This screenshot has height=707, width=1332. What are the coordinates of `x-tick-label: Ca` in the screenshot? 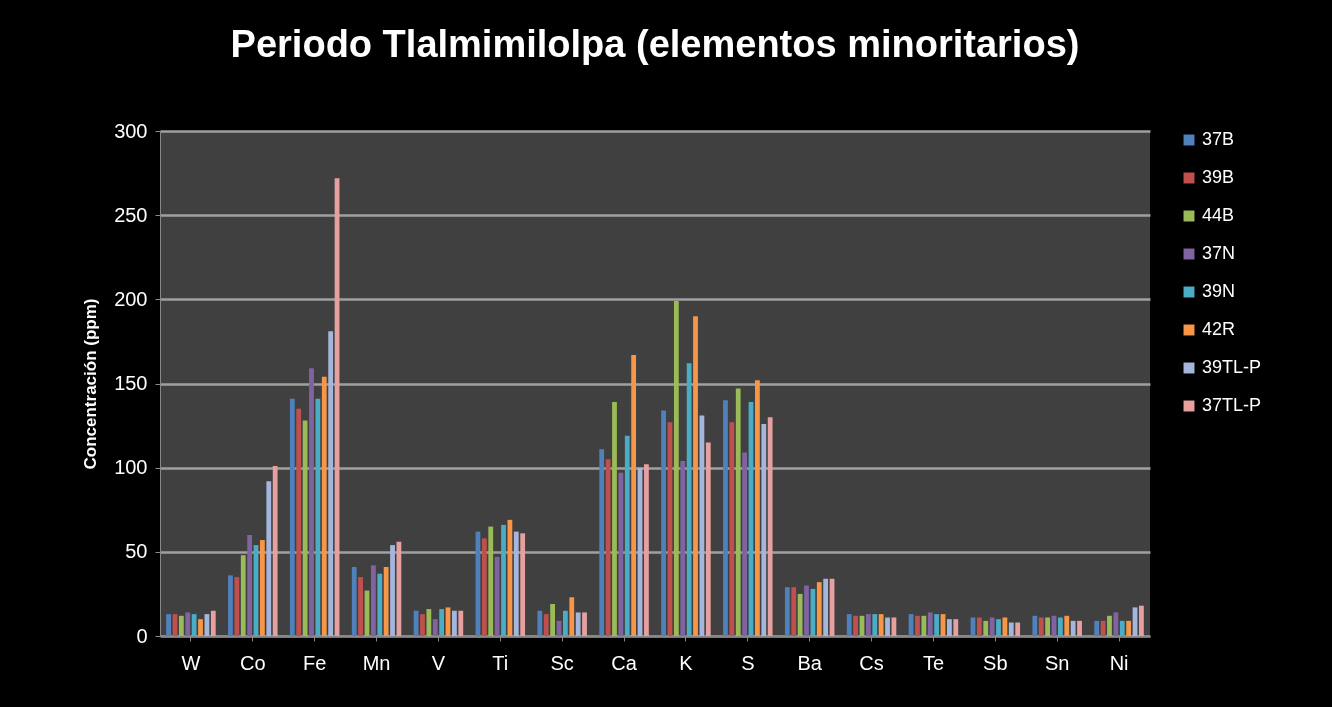 It's located at (624, 662).